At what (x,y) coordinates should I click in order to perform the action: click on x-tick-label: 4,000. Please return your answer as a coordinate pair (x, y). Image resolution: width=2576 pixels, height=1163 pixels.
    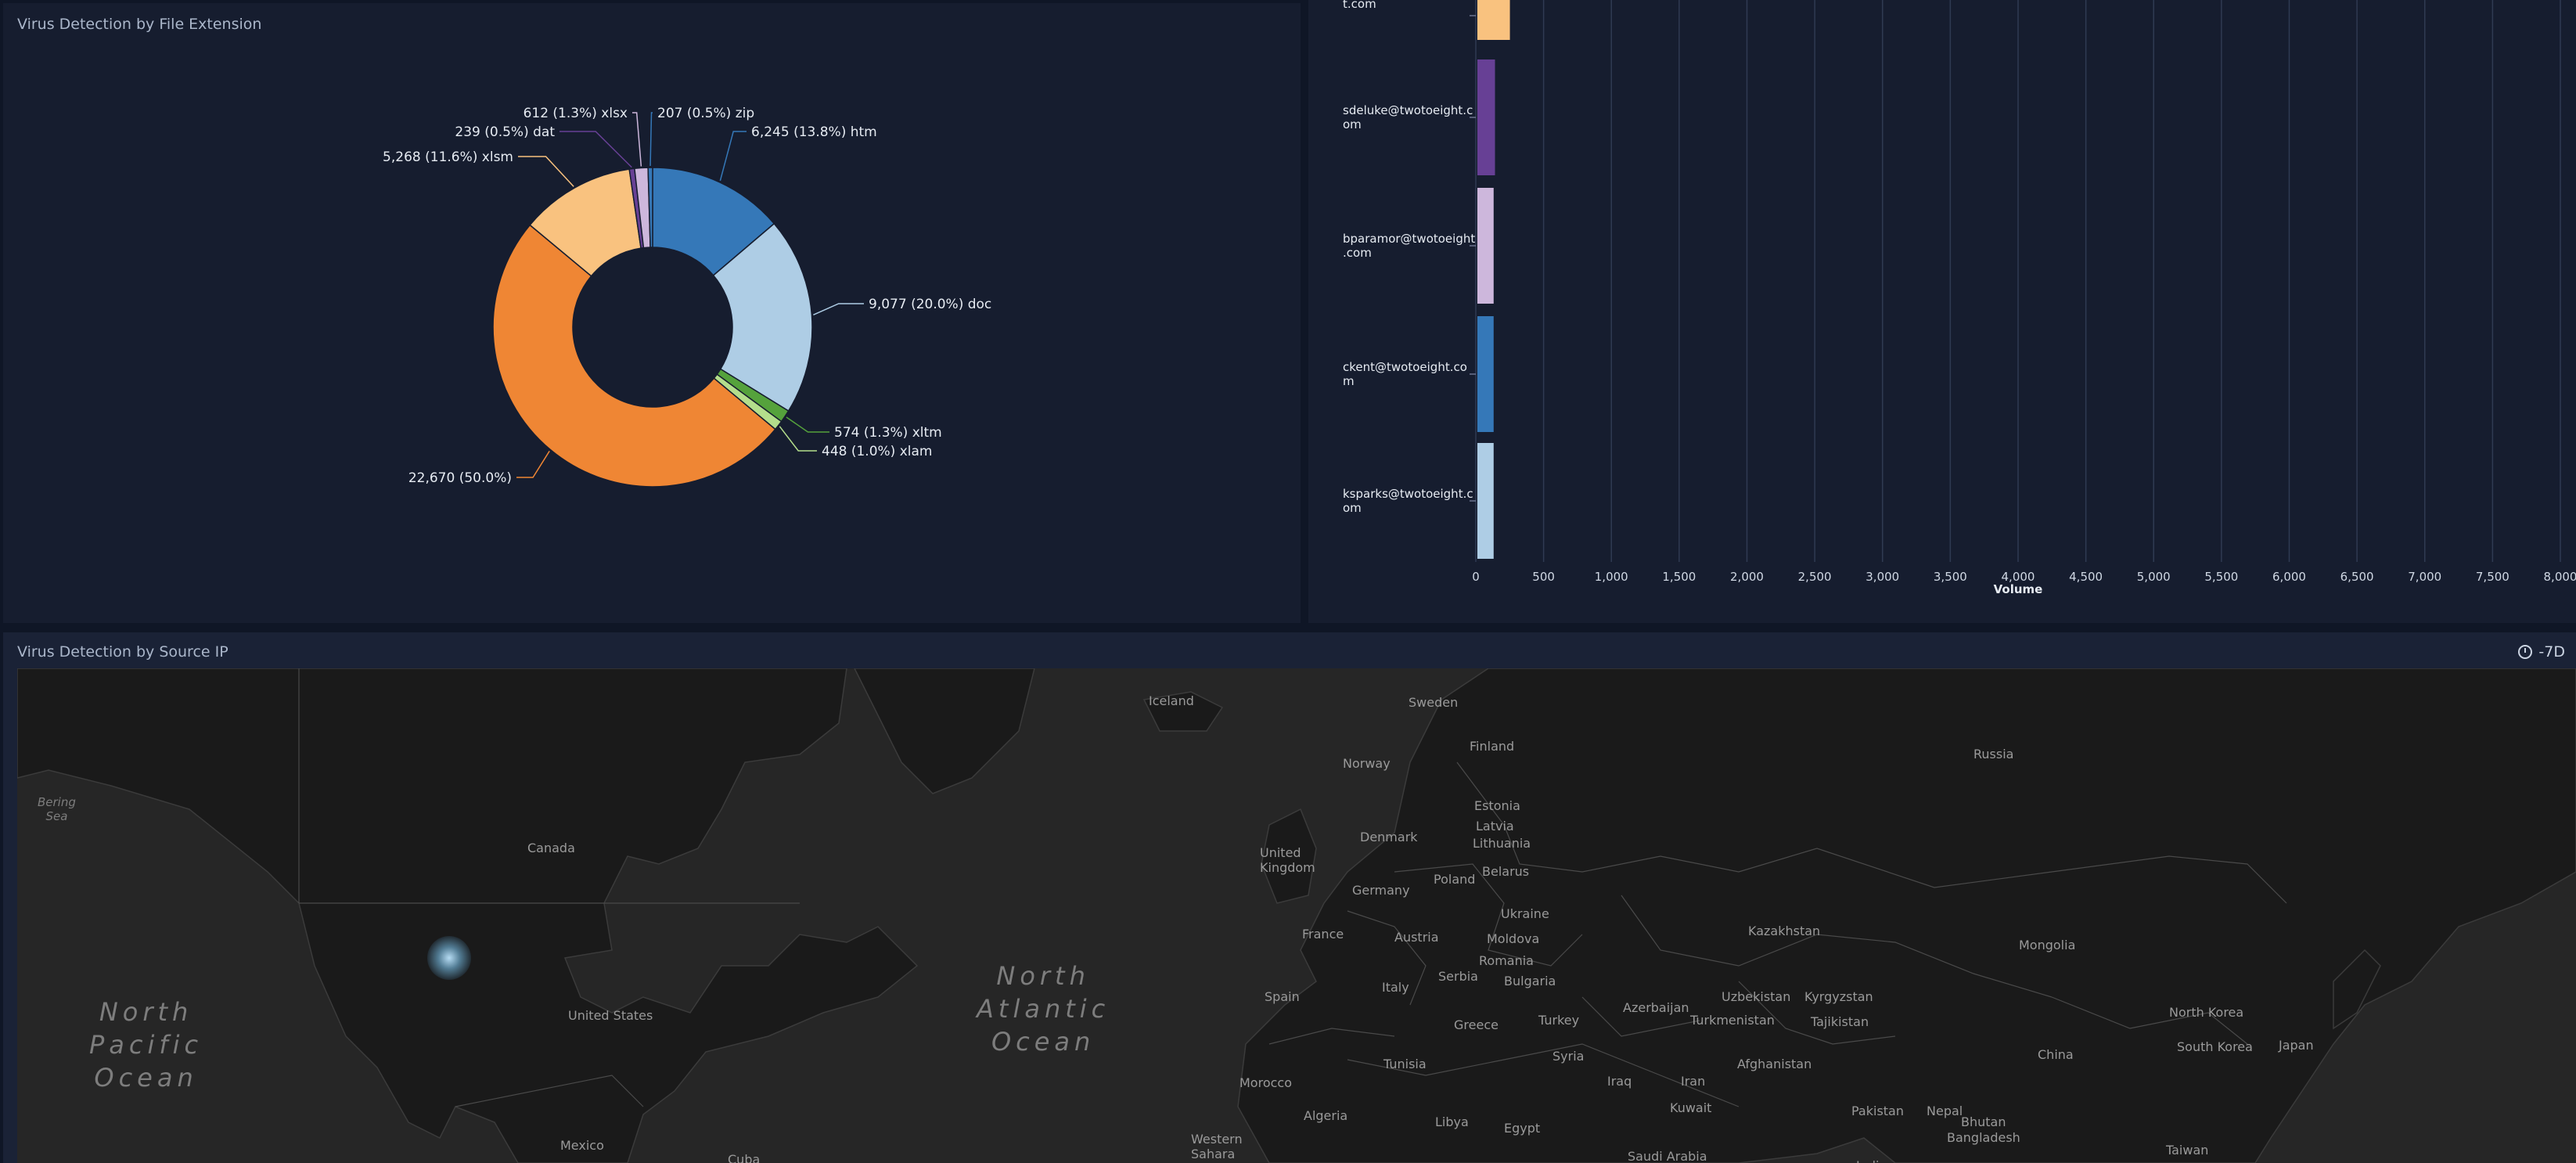
    Looking at the image, I should click on (2019, 577).